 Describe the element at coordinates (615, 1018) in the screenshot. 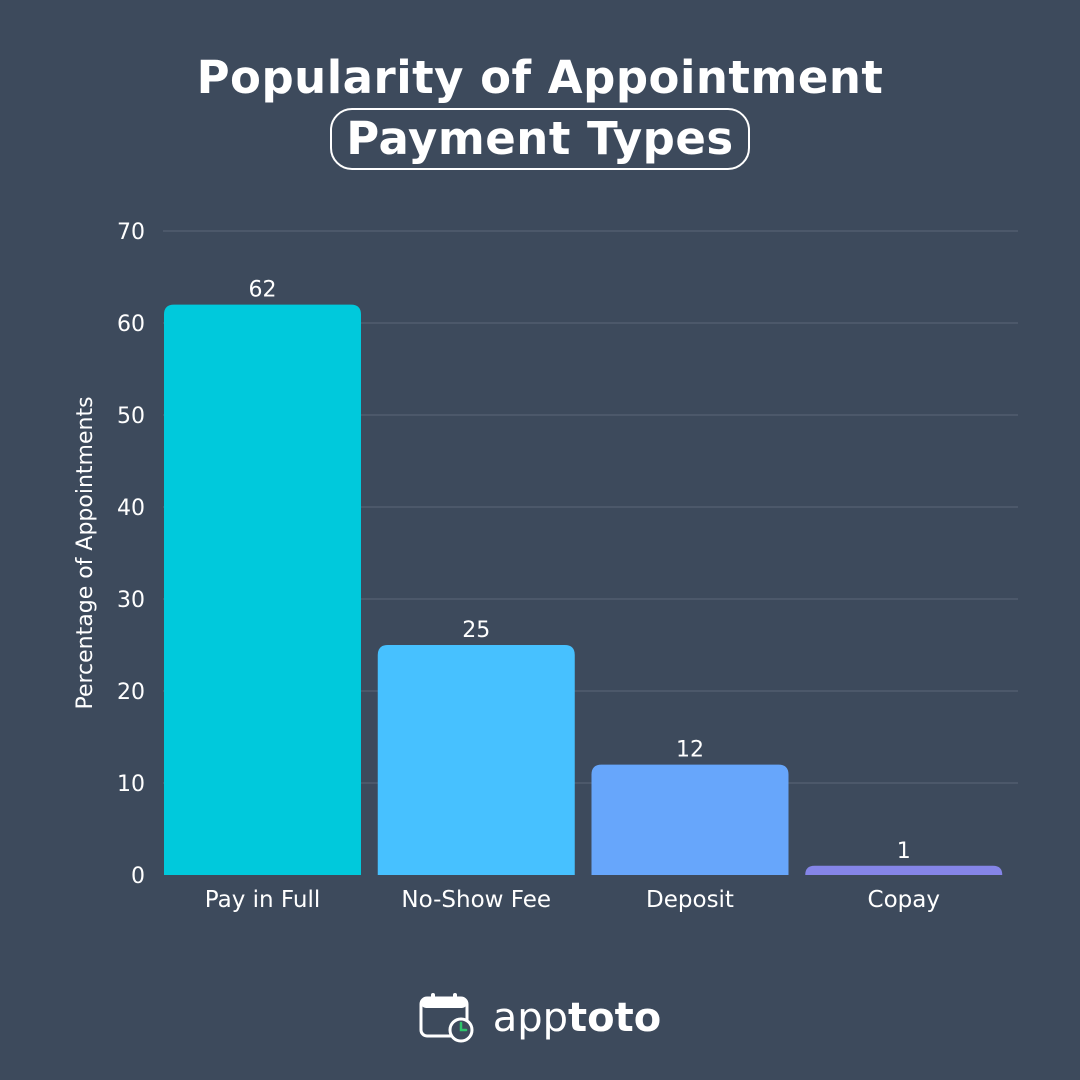

I see `brand-name-bold: toto` at that location.